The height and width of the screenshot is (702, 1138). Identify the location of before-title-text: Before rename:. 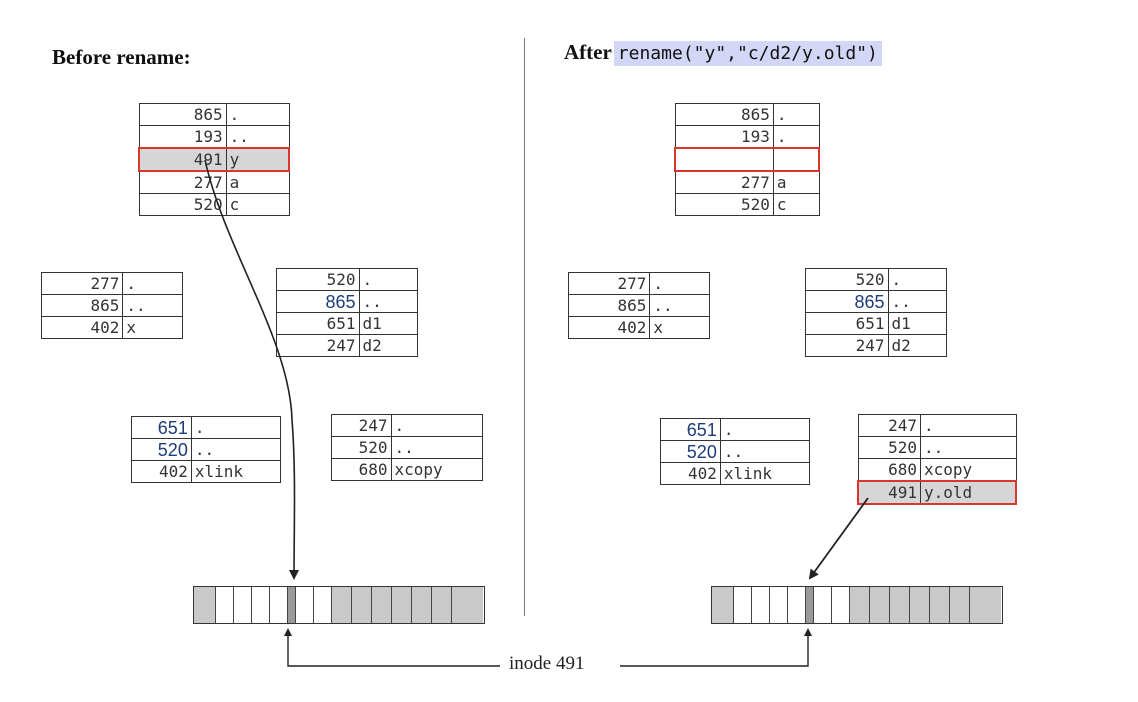
(121, 57).